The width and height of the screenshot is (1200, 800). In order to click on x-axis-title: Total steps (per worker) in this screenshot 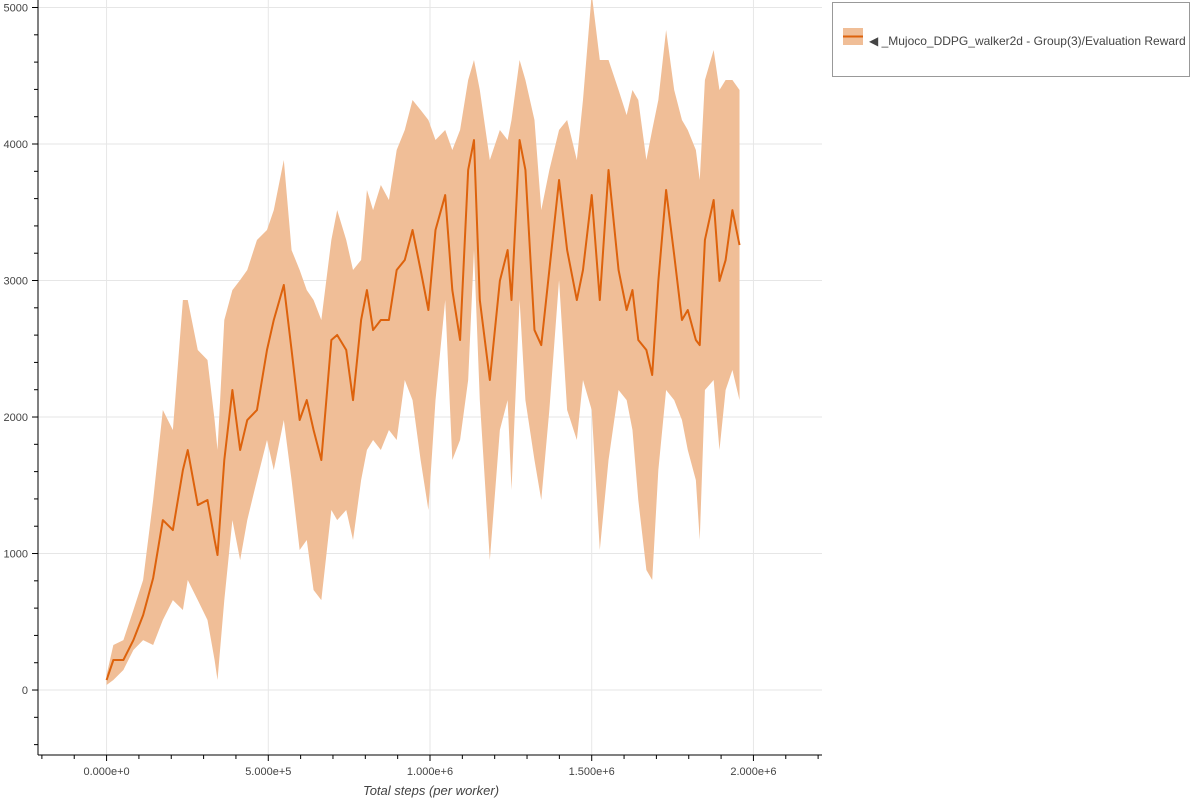, I will do `click(431, 790)`.